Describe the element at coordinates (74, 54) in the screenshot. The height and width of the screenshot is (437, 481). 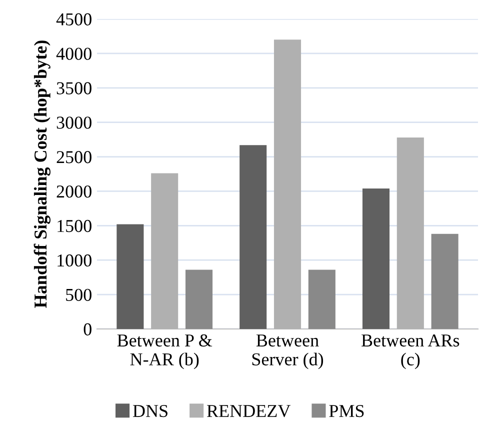
I see `y-tick-label: 4000` at that location.